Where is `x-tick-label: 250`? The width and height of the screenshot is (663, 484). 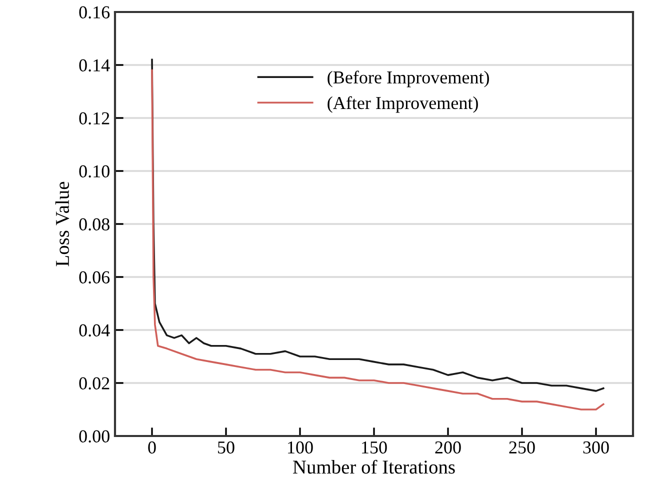 x-tick-label: 250 is located at coordinates (522, 447).